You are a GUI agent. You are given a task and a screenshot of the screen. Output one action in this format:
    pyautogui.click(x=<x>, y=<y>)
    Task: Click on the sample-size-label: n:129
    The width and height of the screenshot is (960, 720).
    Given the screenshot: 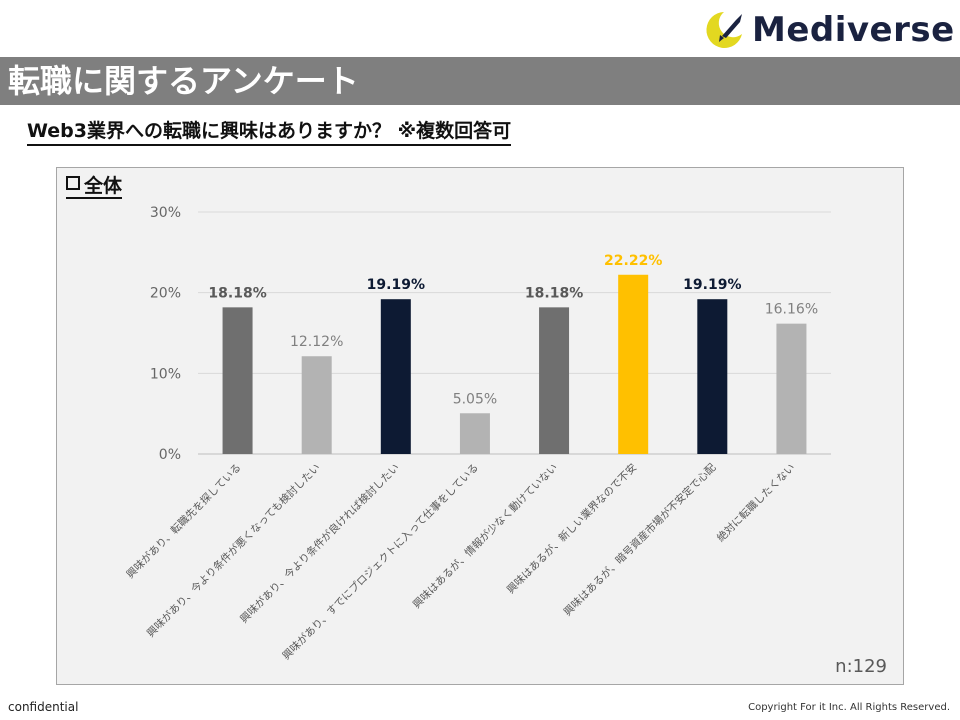 What is the action you would take?
    pyautogui.click(x=861, y=666)
    